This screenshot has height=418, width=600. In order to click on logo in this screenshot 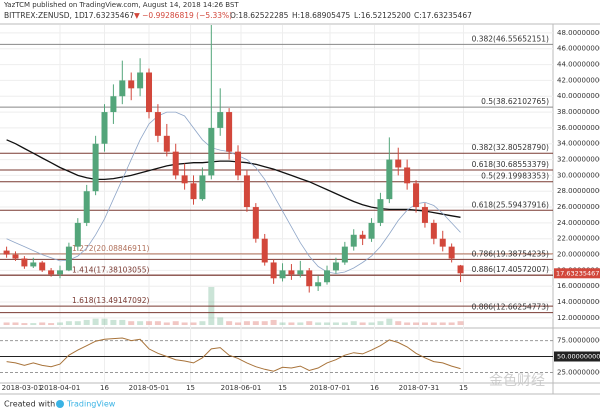, I will do `click(60, 404)`.